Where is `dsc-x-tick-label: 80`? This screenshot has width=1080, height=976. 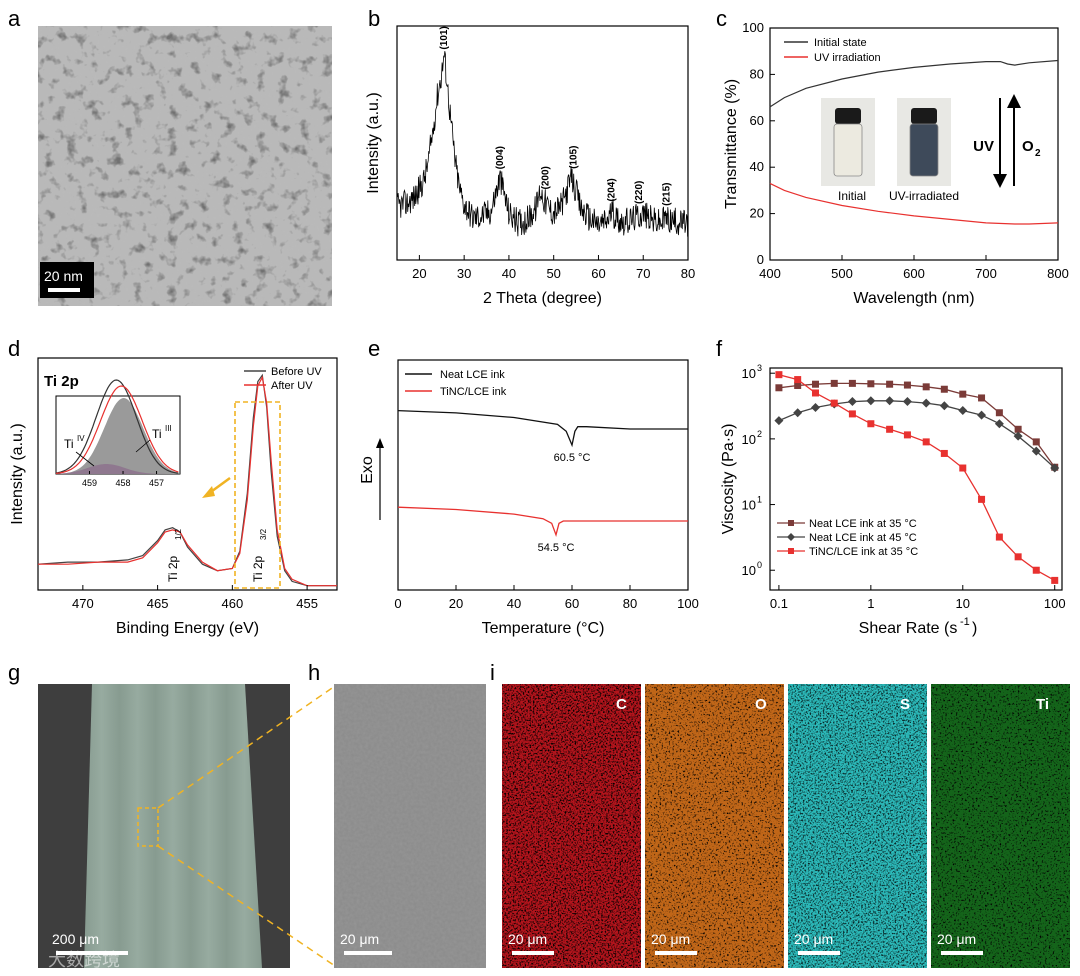 dsc-x-tick-label: 80 is located at coordinates (630, 603).